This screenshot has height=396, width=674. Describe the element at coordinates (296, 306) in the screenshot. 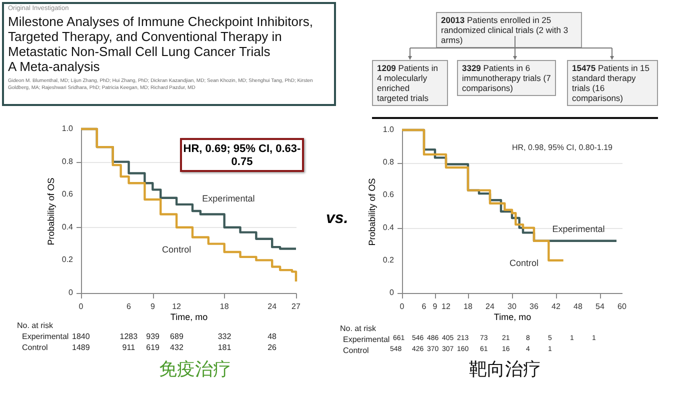

I see `x-tick-label: 27` at that location.